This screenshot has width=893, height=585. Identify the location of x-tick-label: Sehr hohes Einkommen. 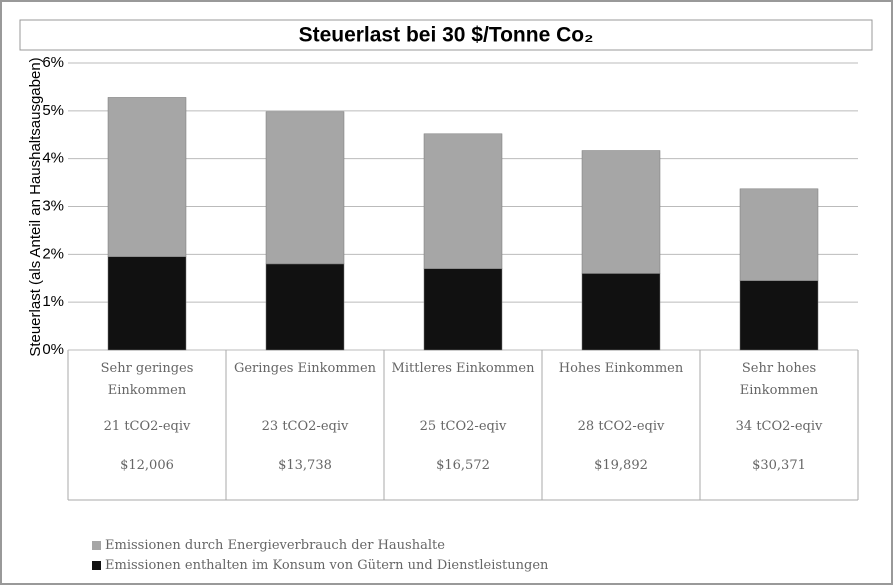
(779, 379).